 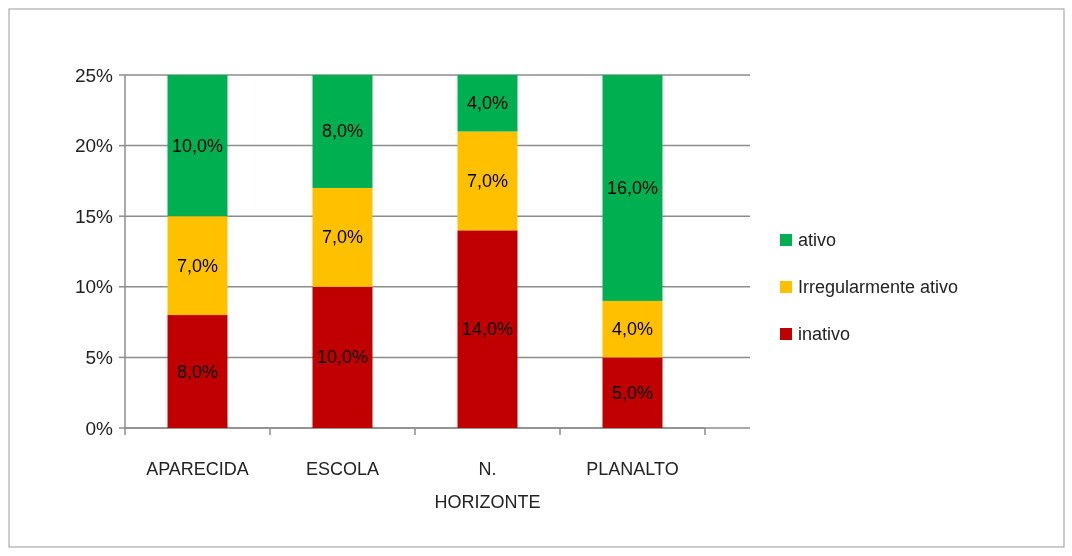 I want to click on data-label: 5,0%, so click(x=632, y=392).